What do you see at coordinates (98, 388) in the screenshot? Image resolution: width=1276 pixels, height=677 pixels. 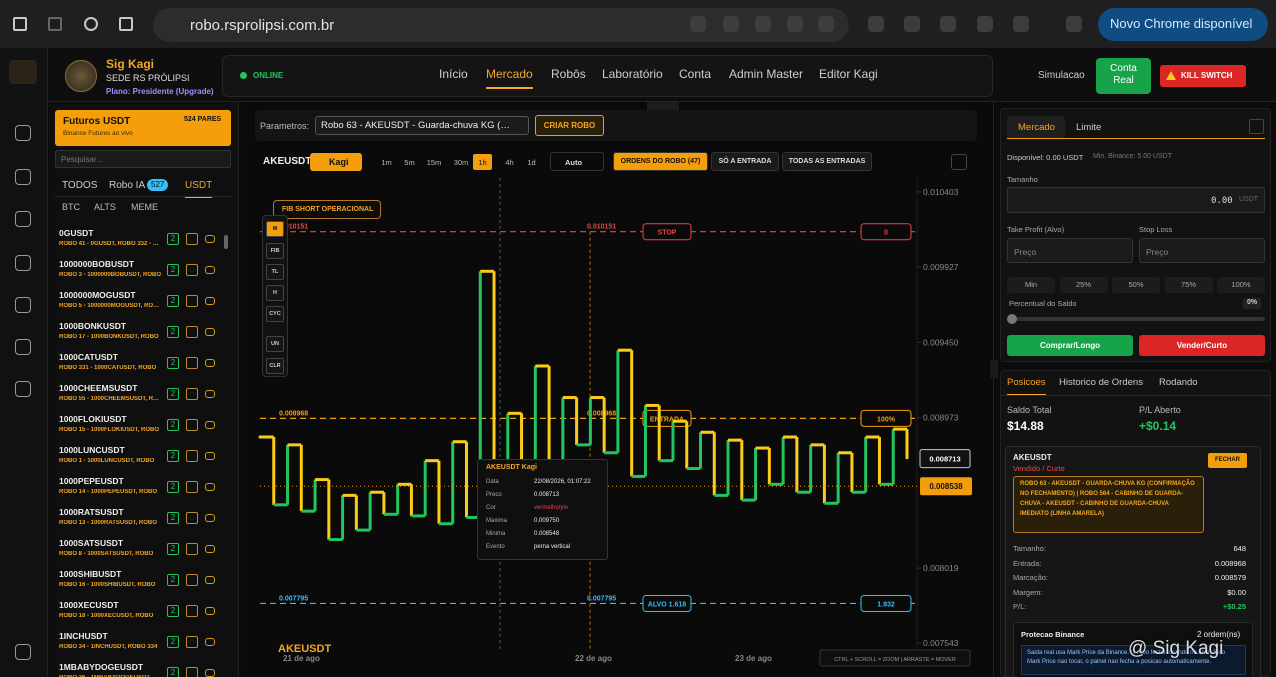 I see `pair-symbol: 1000CHEEMSUSDT` at bounding box center [98, 388].